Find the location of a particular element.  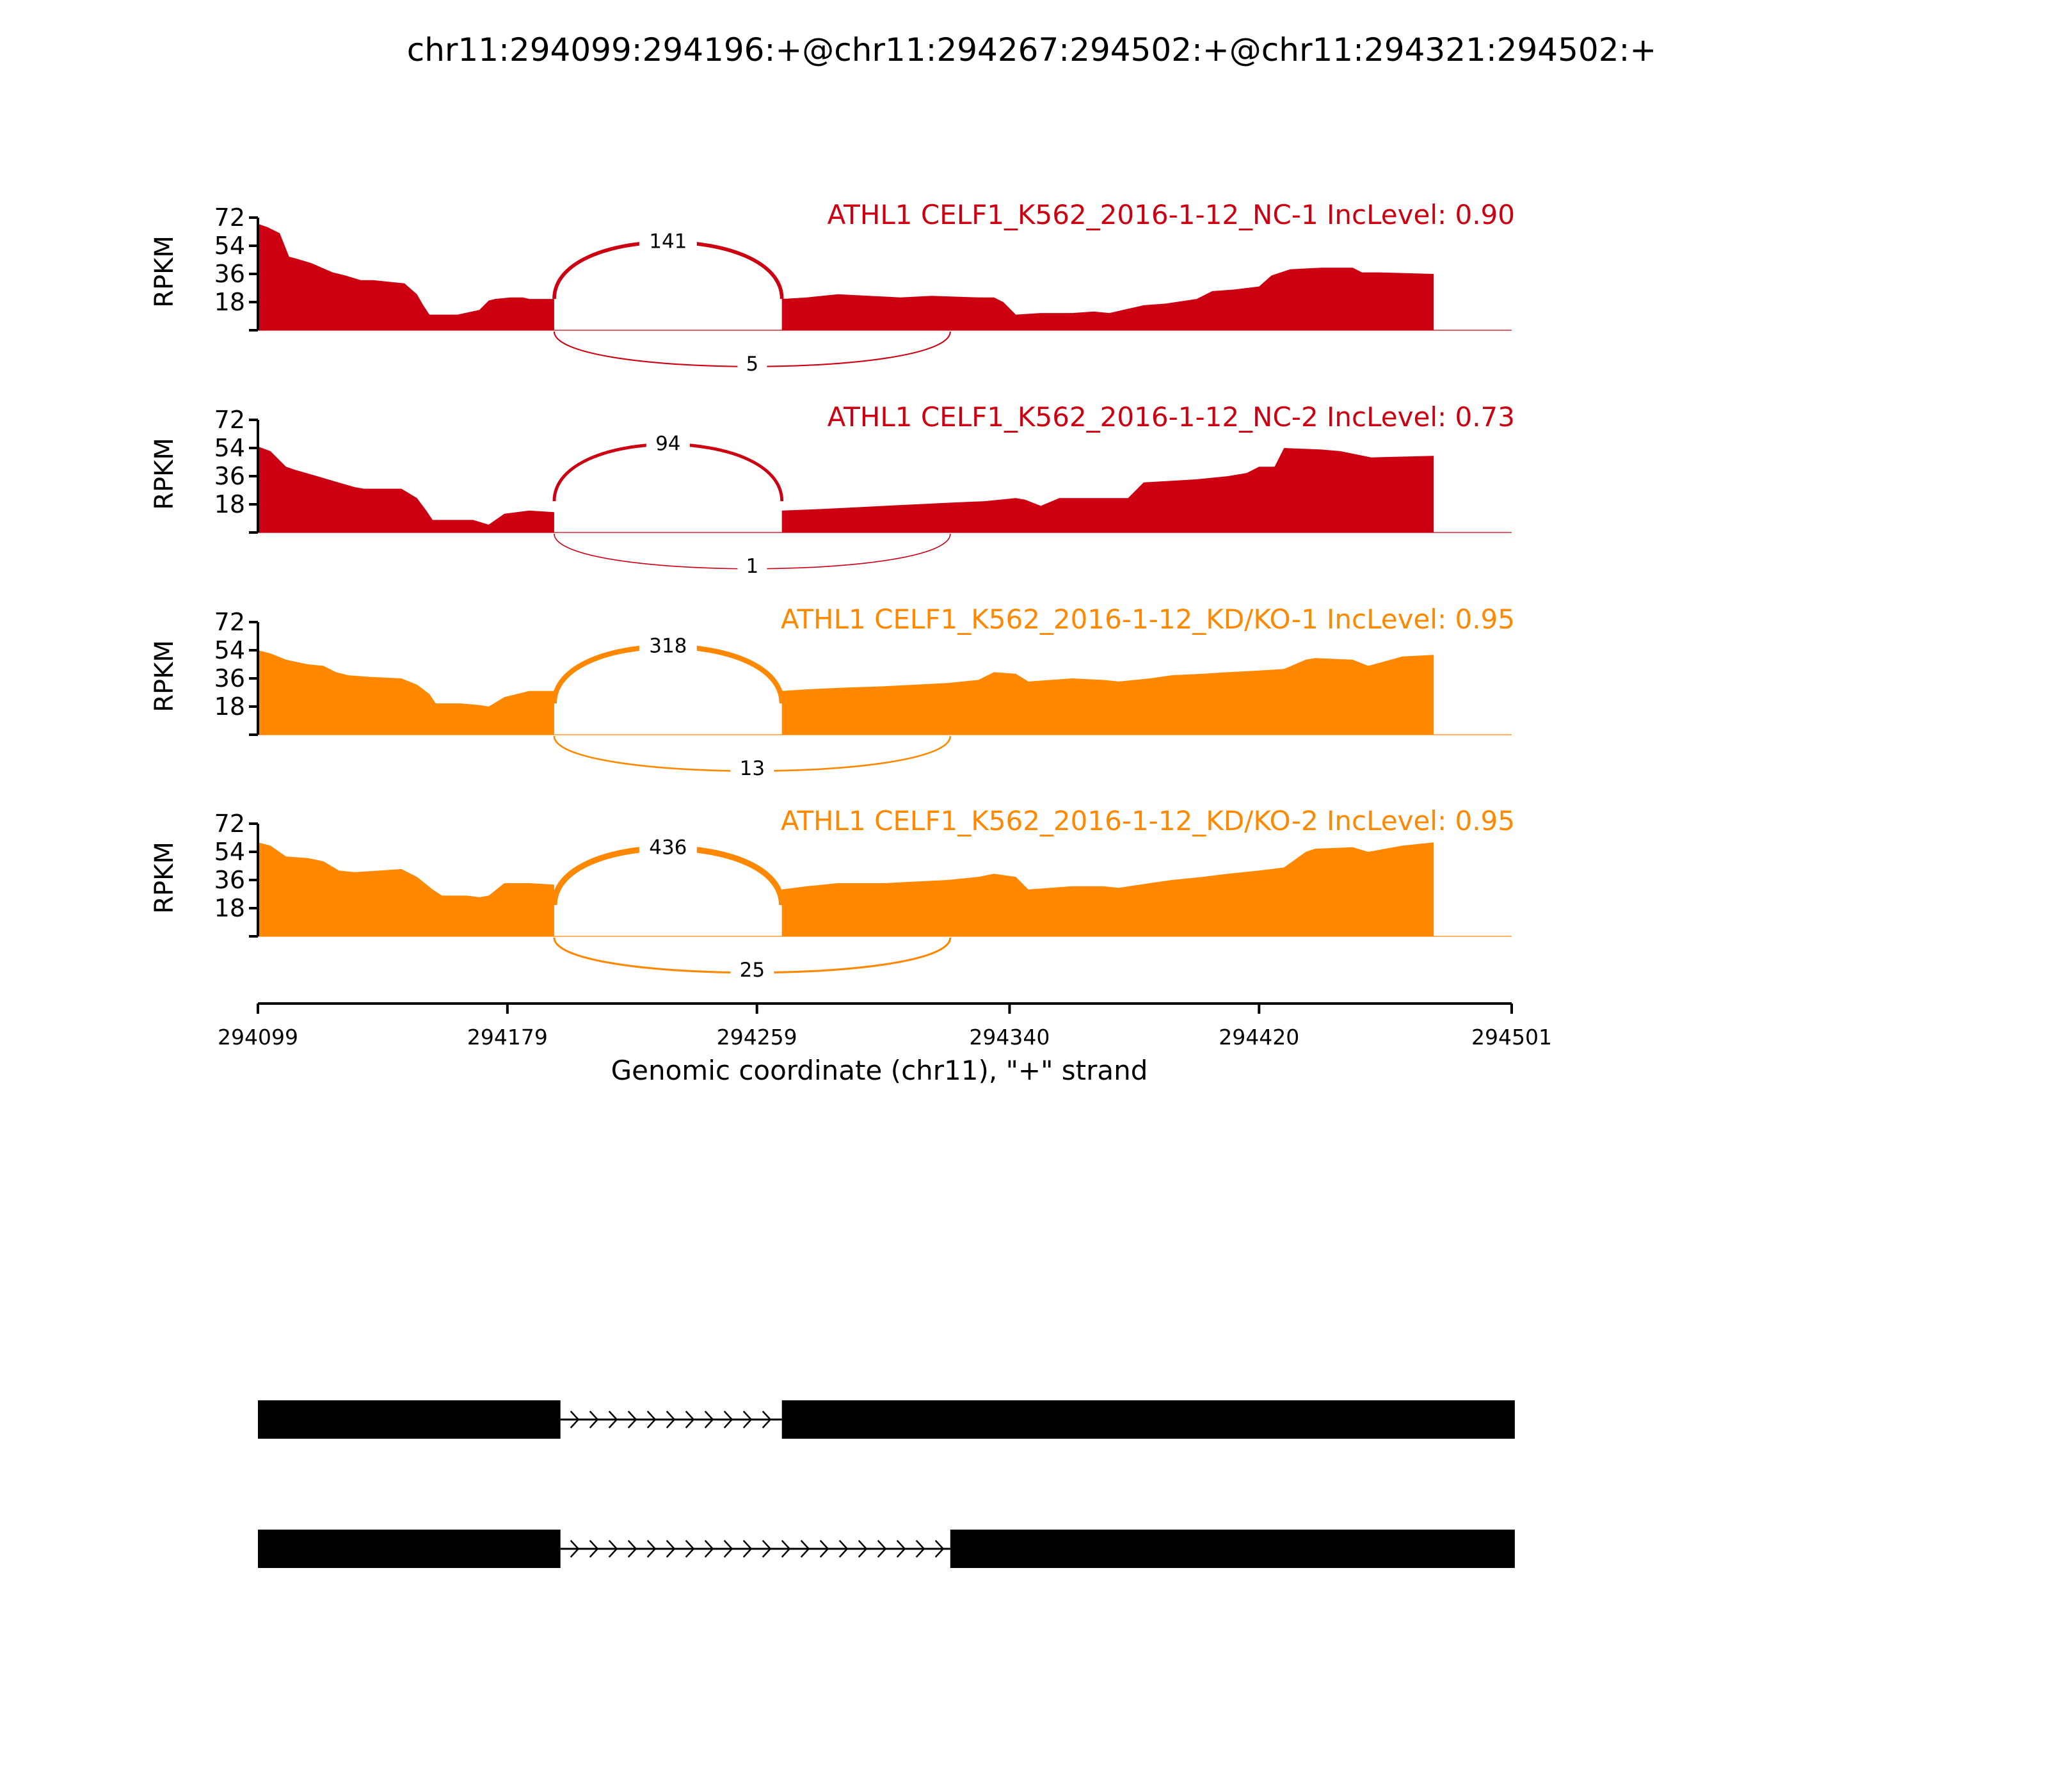

junction-count: 318 is located at coordinates (668, 645).